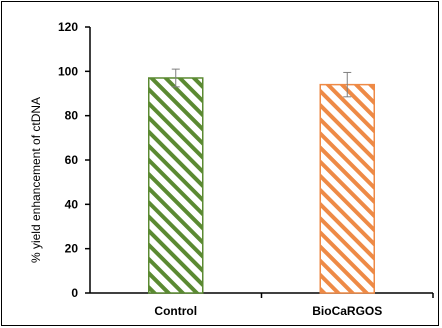  What do you see at coordinates (175, 311) in the screenshot?
I see `x-tick-label: Control` at bounding box center [175, 311].